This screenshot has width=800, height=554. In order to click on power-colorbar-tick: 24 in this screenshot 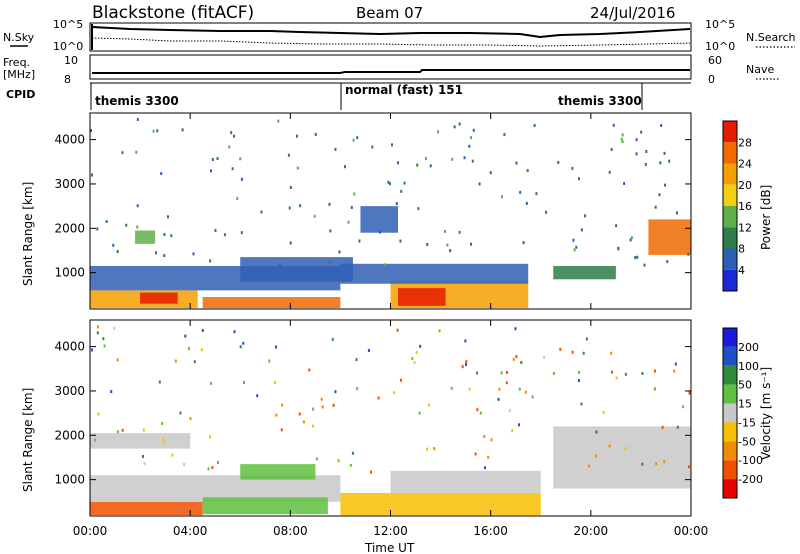, I will do `click(745, 164)`.